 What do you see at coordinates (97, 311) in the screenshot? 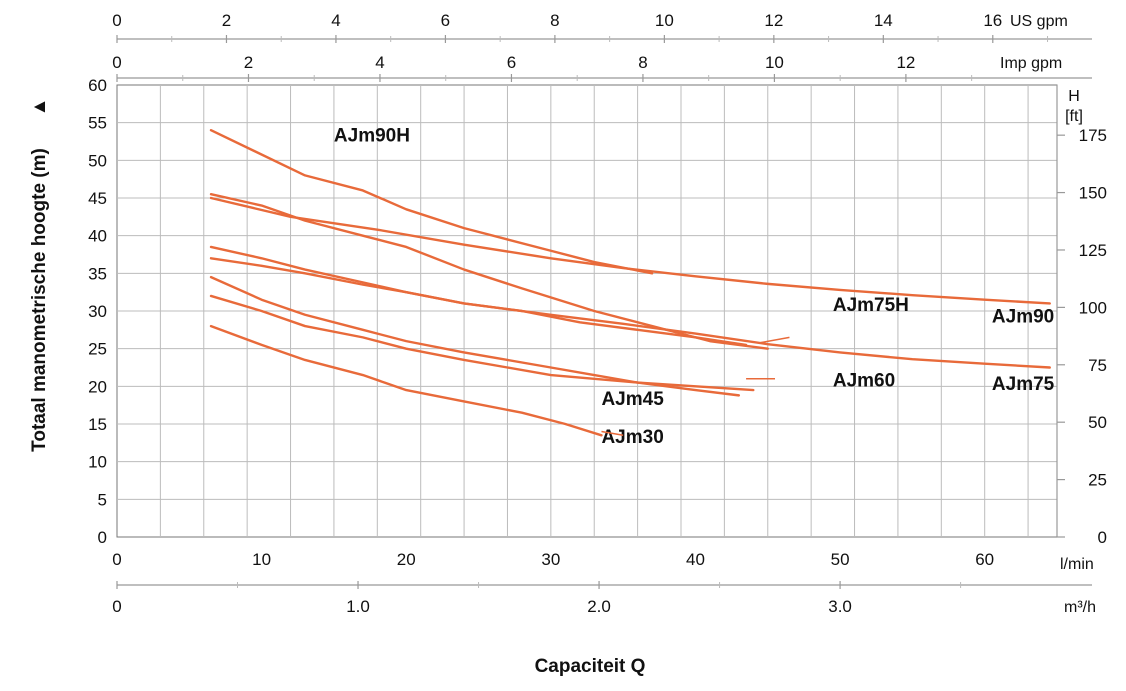
I see `y-tick-label: 30` at bounding box center [97, 311].